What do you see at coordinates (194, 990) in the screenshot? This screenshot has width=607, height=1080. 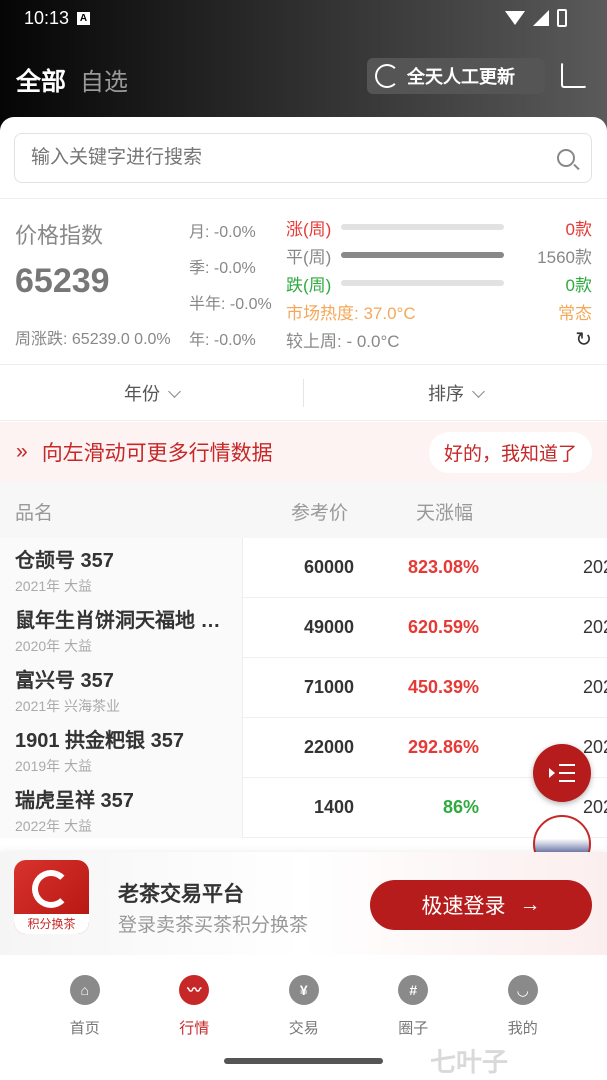 I see `nav-icon: 〰` at bounding box center [194, 990].